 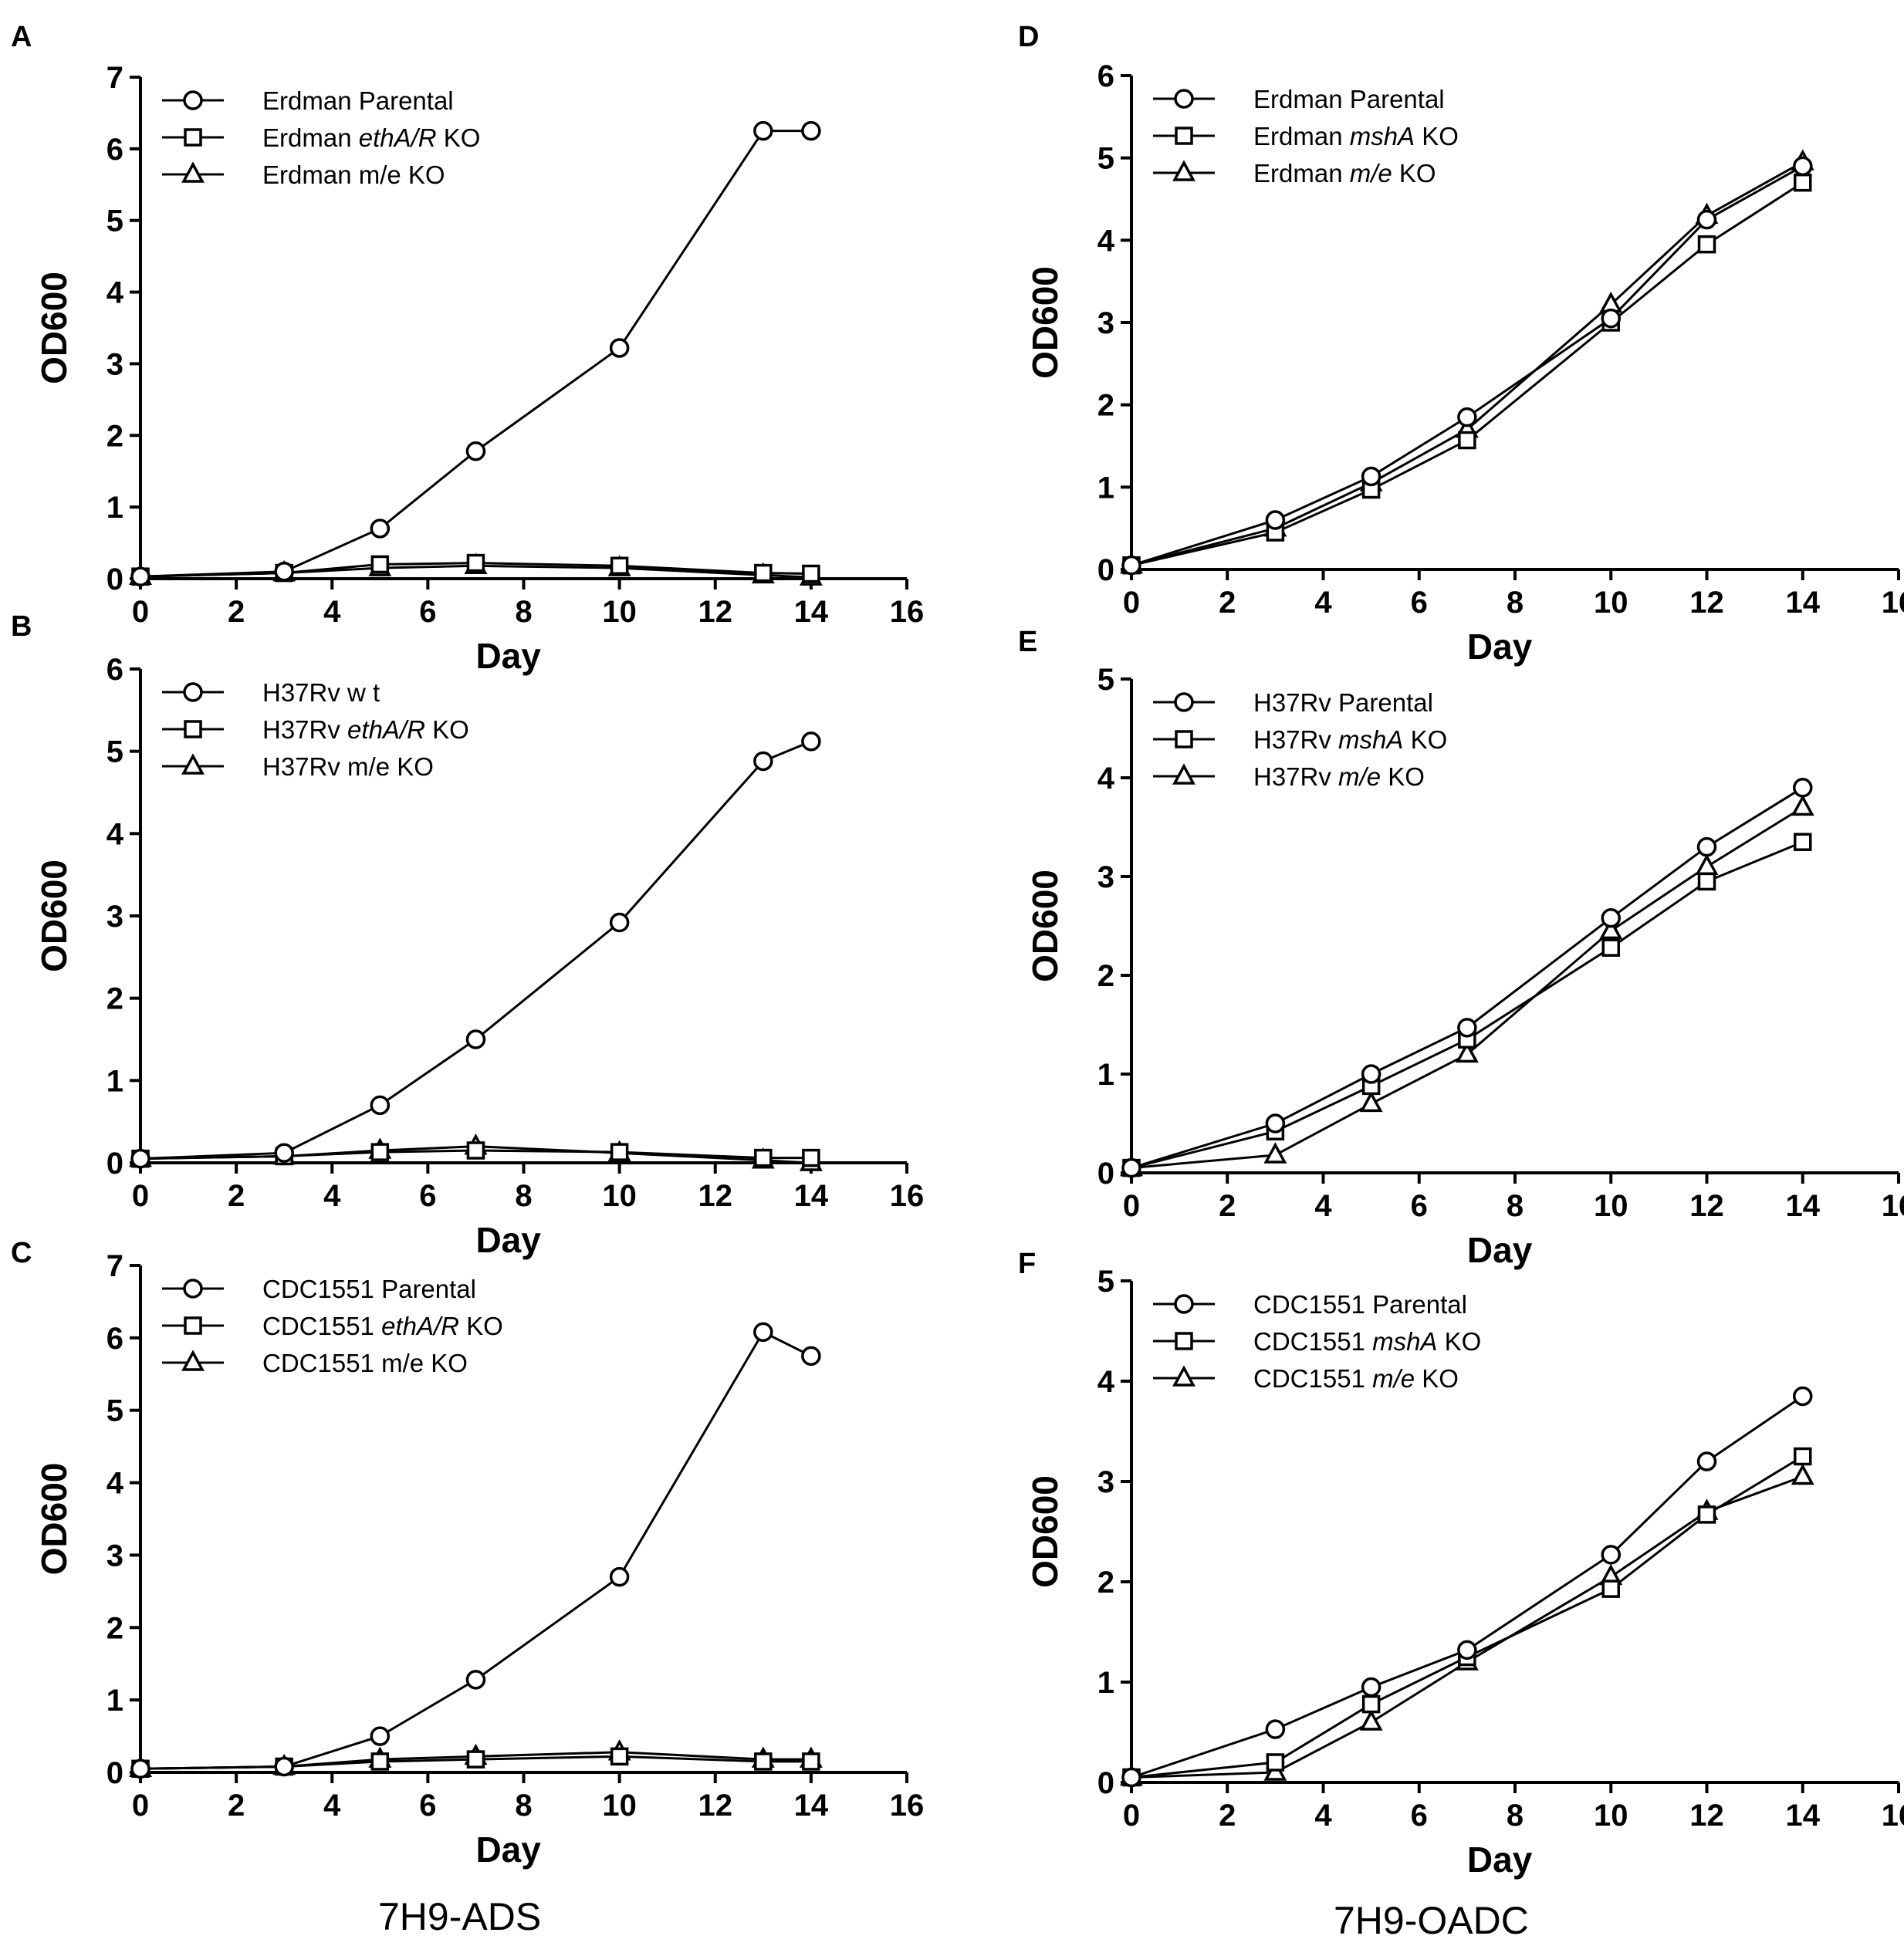 What do you see at coordinates (1360, 1304) in the screenshot?
I see `legend-label: CDC1551 Parental` at bounding box center [1360, 1304].